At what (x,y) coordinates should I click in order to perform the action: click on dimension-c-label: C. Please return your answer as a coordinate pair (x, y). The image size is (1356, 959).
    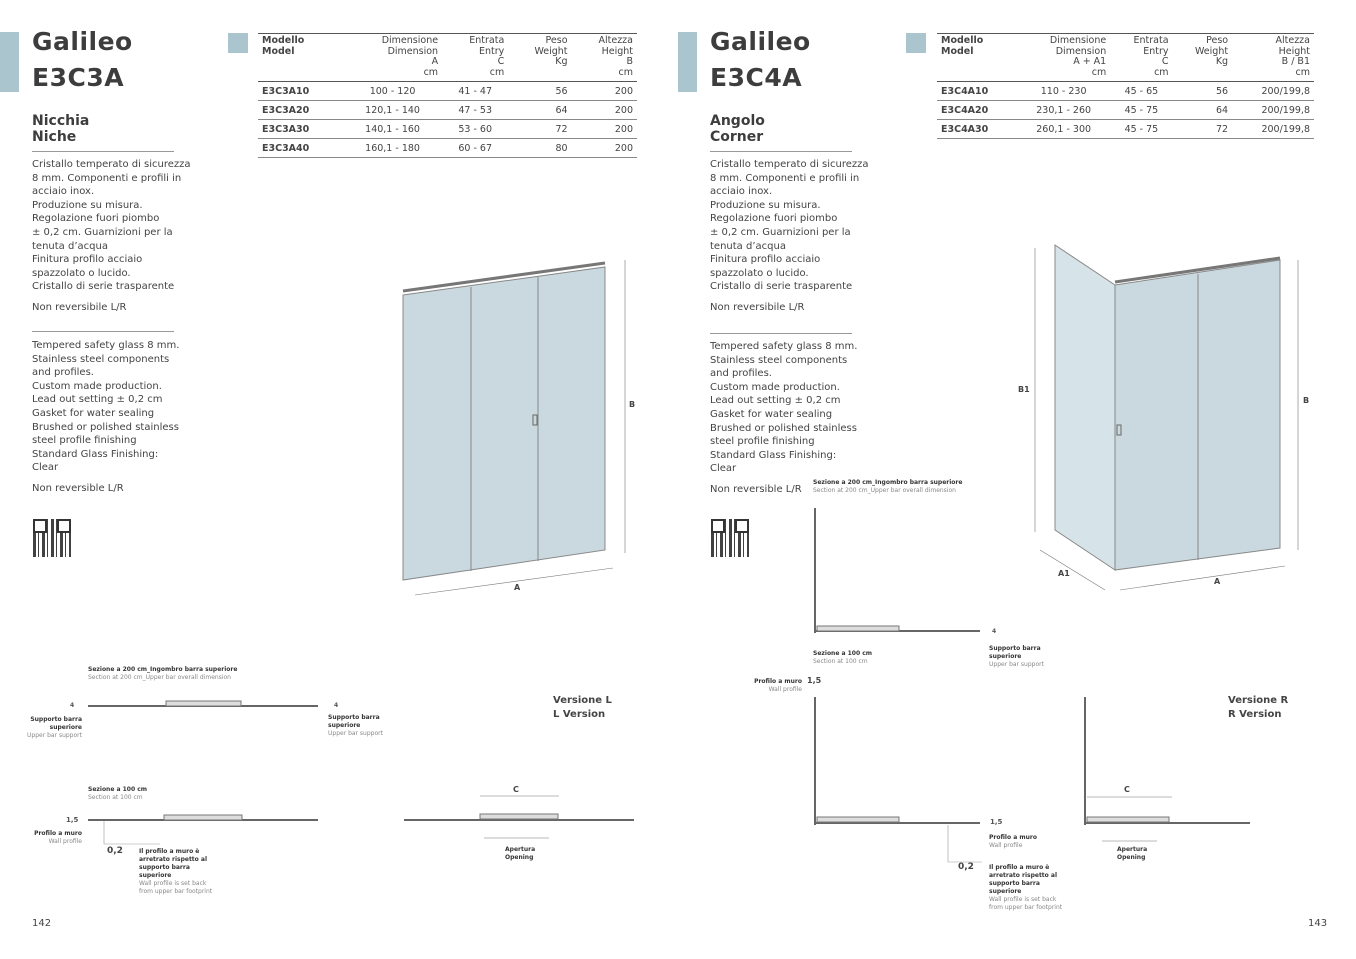
    Looking at the image, I should click on (516, 789).